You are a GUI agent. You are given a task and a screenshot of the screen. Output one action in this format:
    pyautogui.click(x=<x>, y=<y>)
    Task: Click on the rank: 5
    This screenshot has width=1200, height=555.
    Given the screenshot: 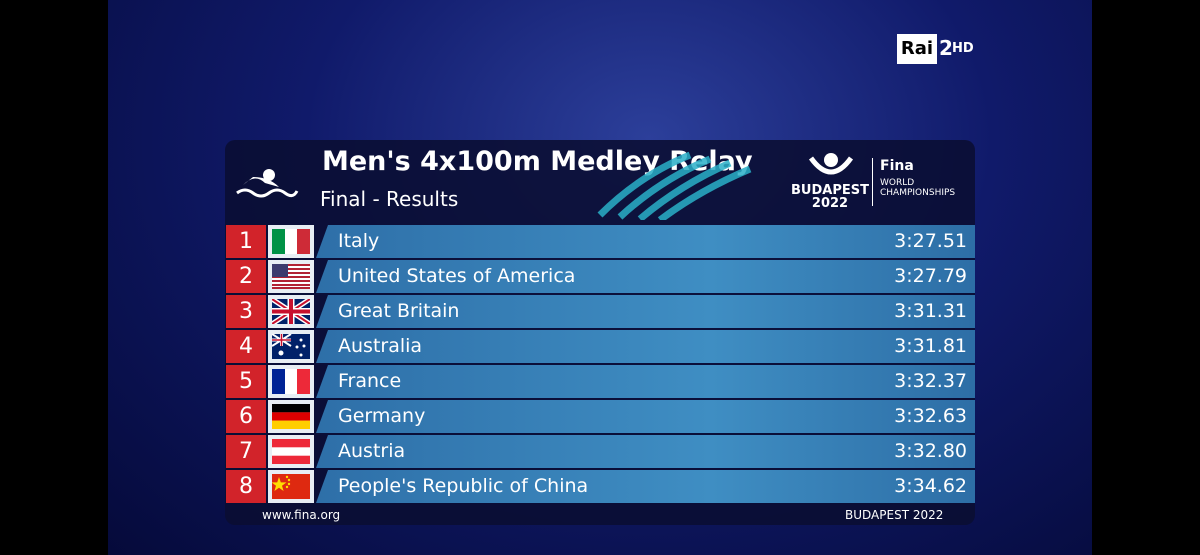 What is the action you would take?
    pyautogui.click(x=246, y=381)
    